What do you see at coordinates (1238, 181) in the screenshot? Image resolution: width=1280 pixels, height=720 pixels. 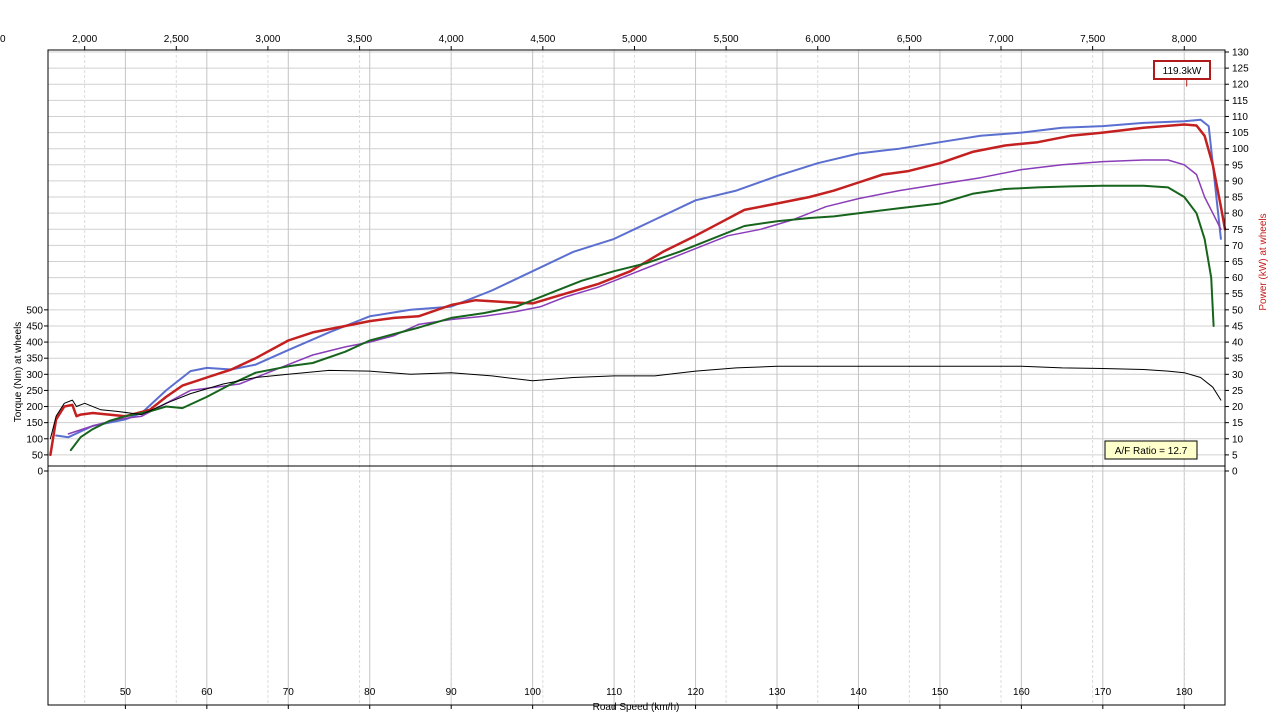 I see `power-tick-label: 90` at bounding box center [1238, 181].